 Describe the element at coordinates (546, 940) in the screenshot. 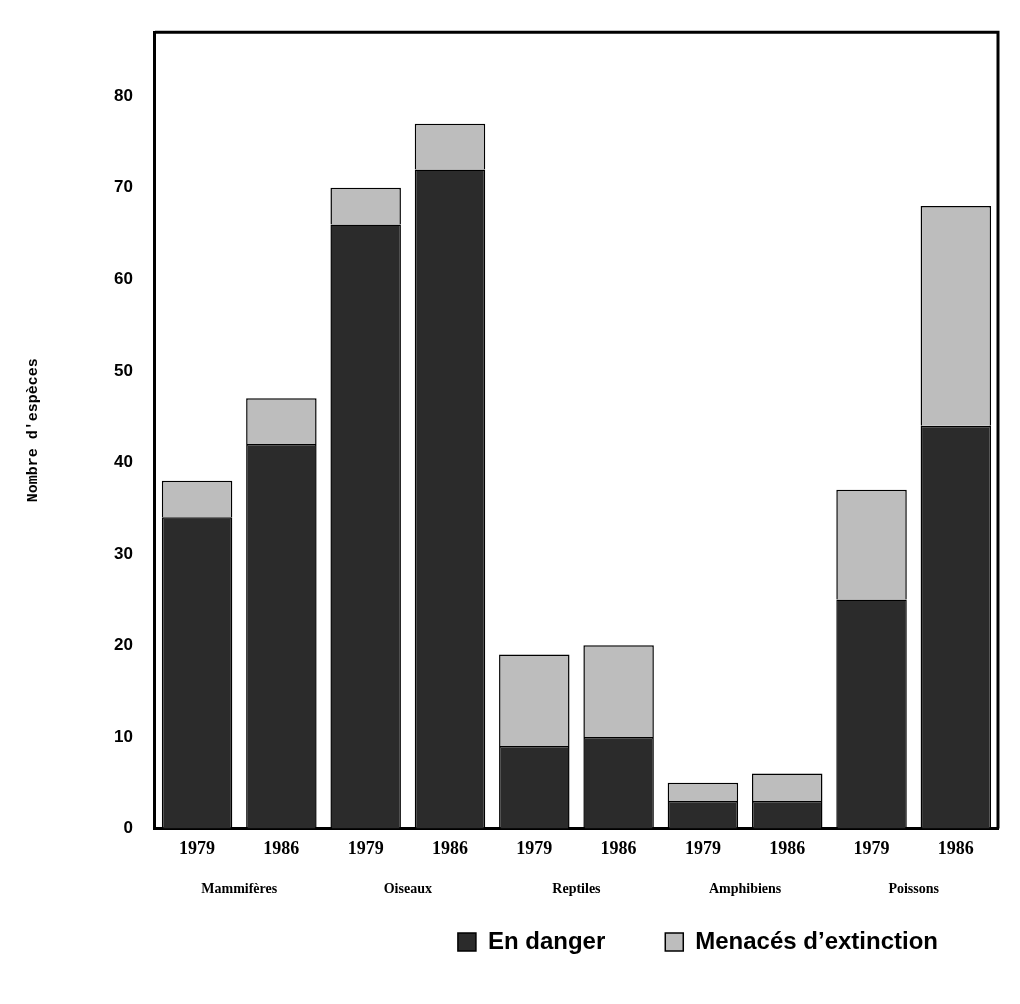

I see `legend-label: En danger` at that location.